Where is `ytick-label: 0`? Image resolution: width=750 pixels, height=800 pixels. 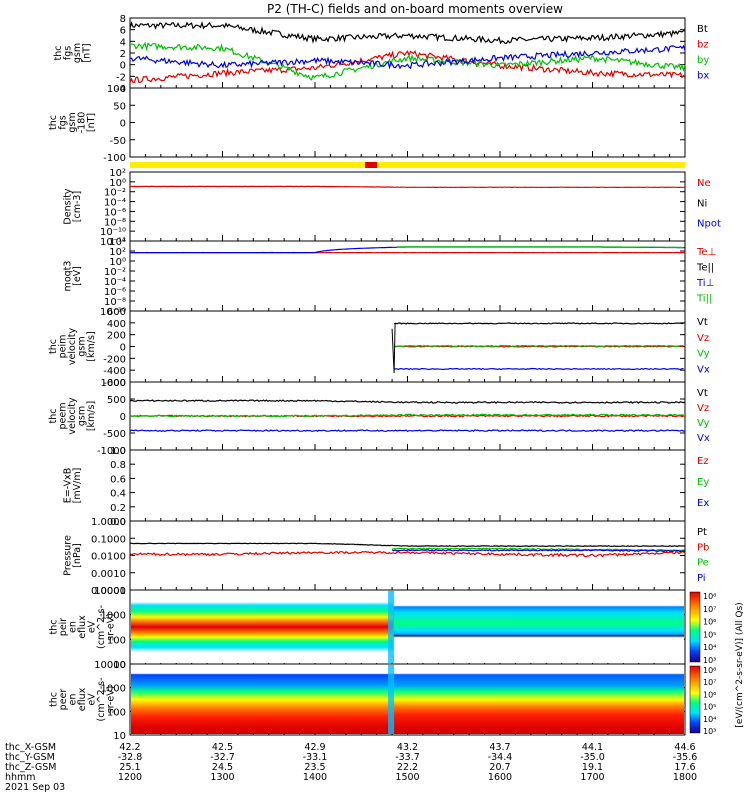
ytick-label: 0 is located at coordinates (123, 66).